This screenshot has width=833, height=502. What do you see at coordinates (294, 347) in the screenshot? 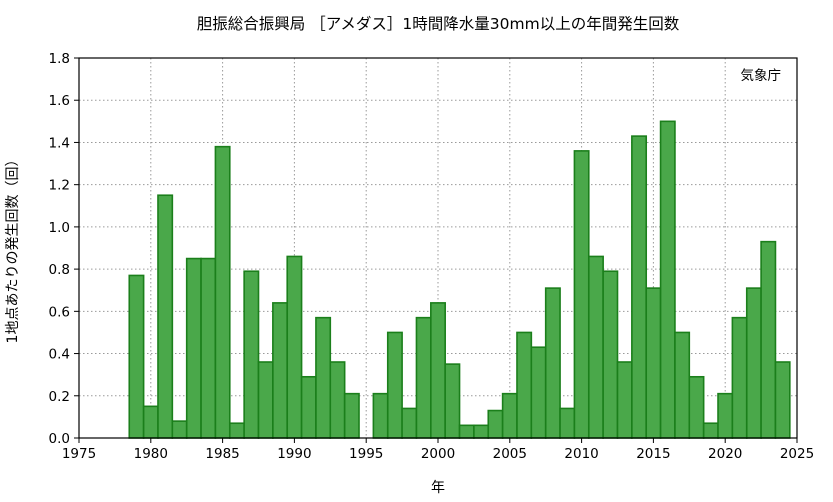
I see `bar-1990` at bounding box center [294, 347].